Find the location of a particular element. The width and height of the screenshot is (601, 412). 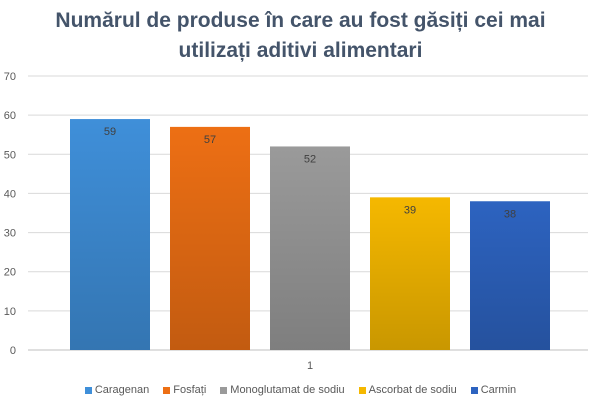

y-tick-label: 20 is located at coordinates (10, 273).